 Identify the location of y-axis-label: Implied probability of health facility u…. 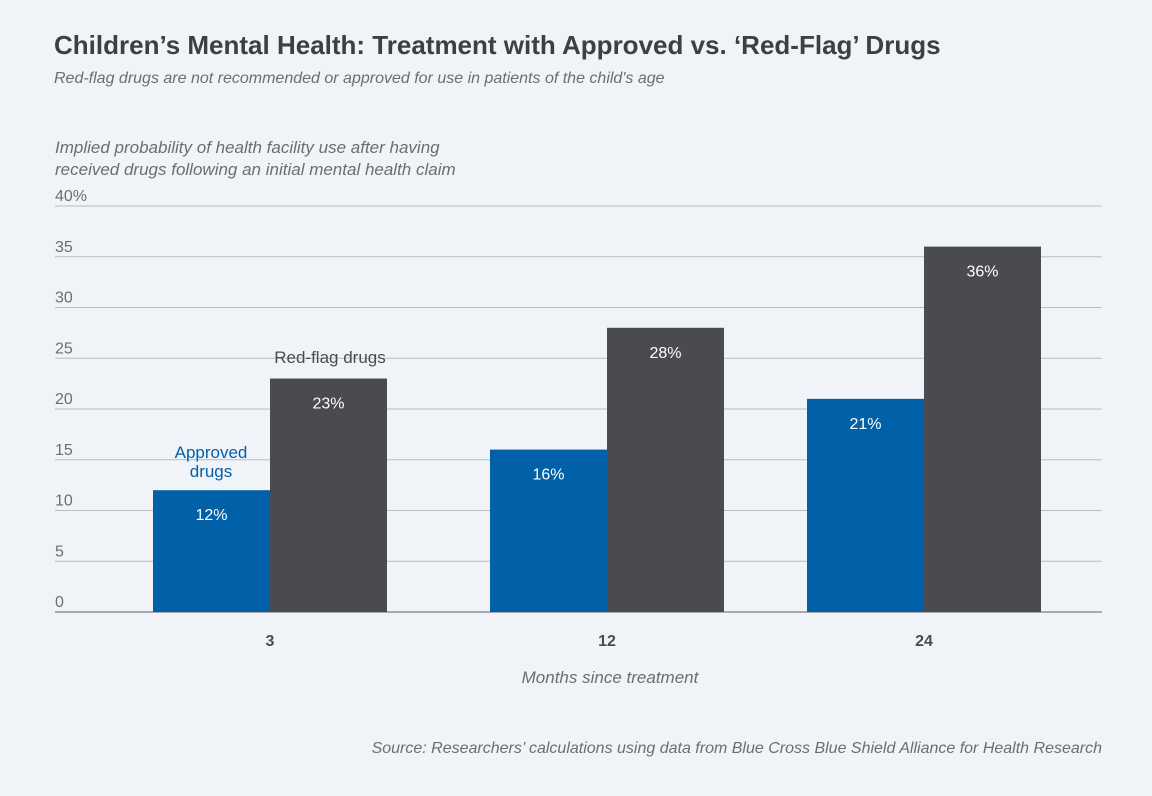
(305, 159).